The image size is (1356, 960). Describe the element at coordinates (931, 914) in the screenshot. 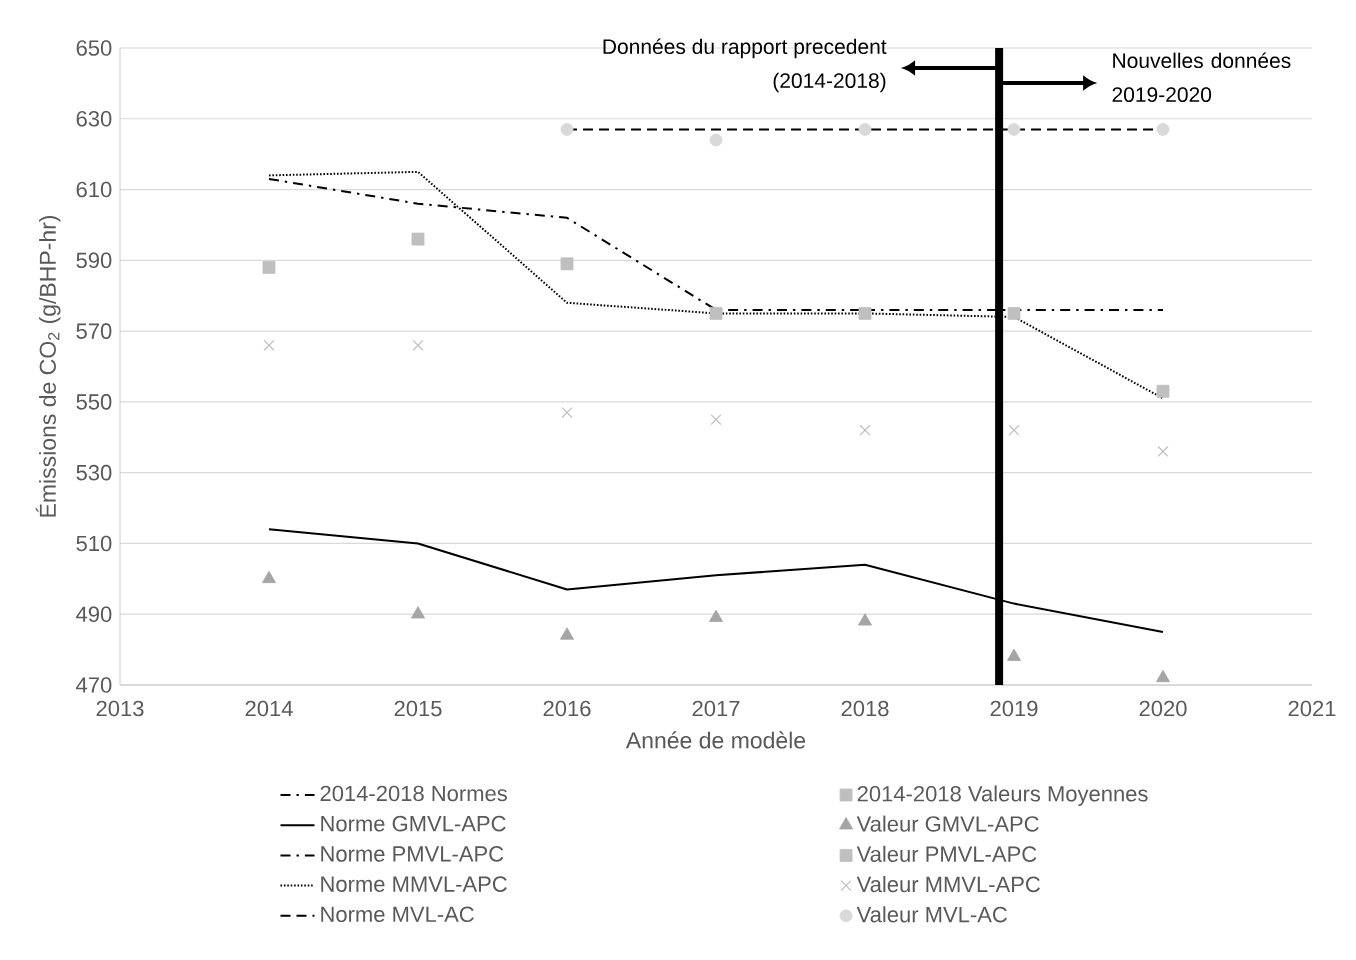

I see `legend-label: Valeur MVL-AC` at that location.